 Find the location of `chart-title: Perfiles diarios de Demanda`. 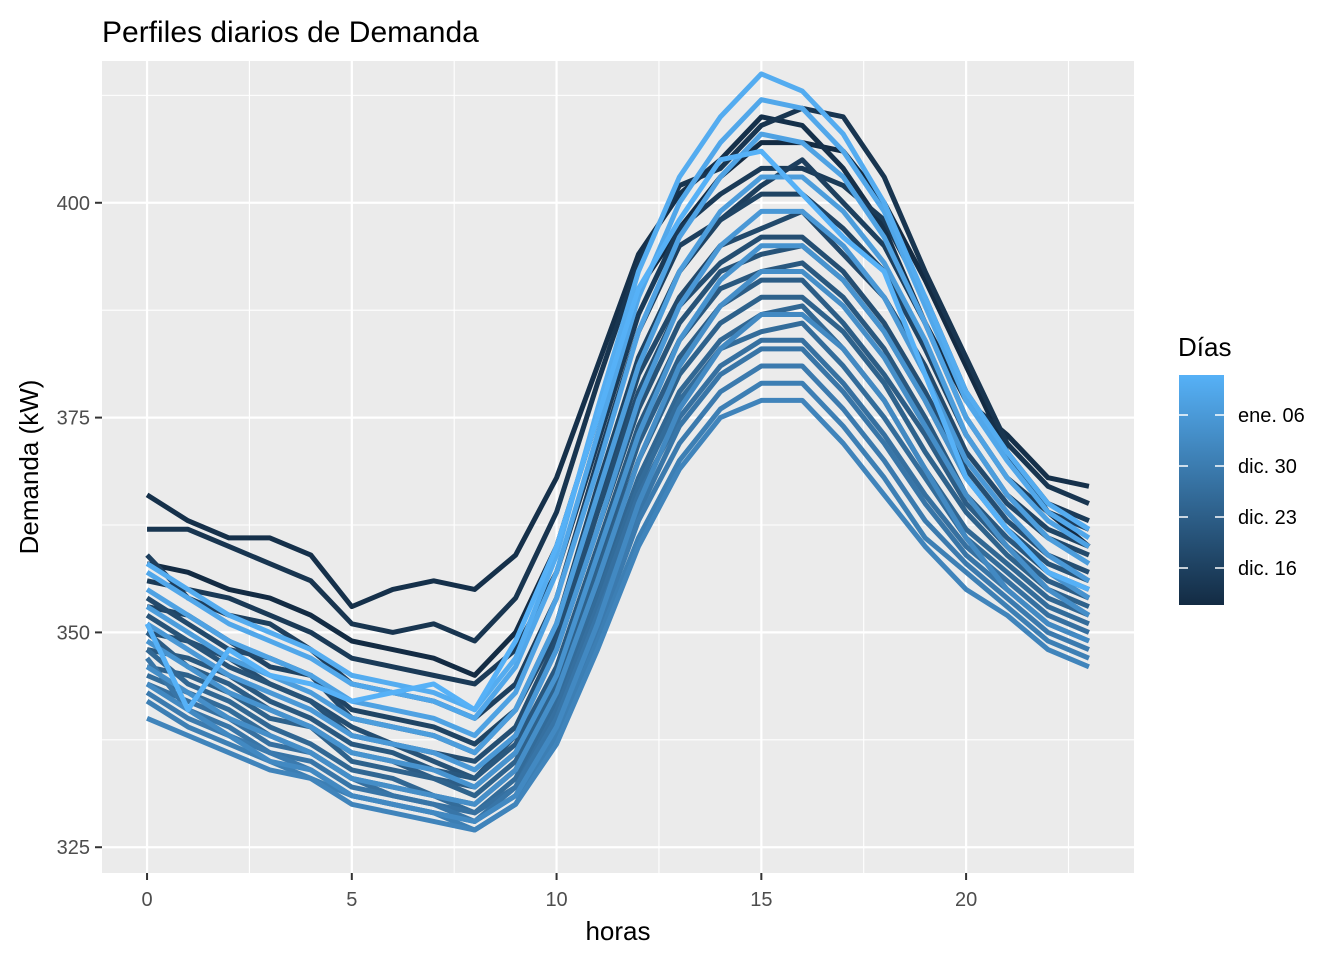

chart-title: Perfiles diarios de Demanda is located at coordinates (290, 32).